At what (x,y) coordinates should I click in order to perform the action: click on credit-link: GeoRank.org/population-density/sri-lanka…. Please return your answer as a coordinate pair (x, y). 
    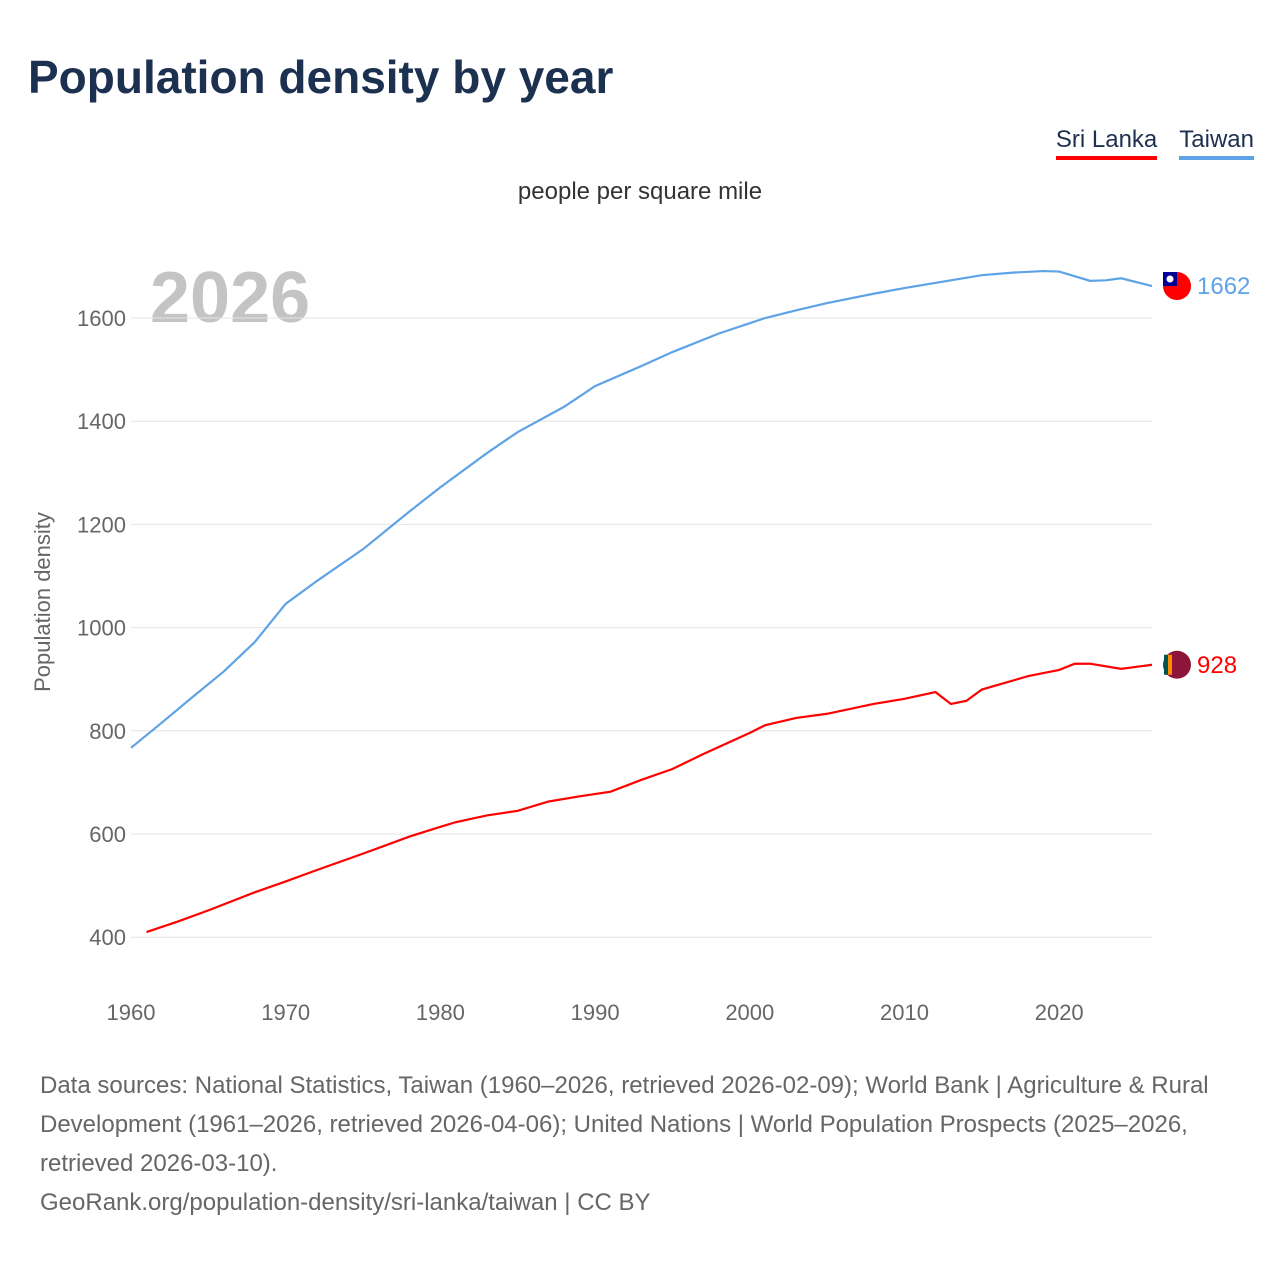
    Looking at the image, I should click on (345, 1202).